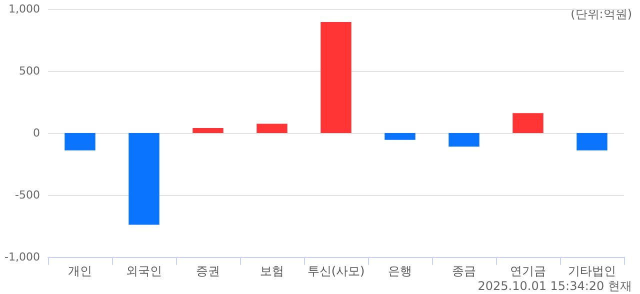 This screenshot has height=294, width=640. Describe the element at coordinates (336, 271) in the screenshot. I see `x-tick-label: 투신(사모)` at that location.